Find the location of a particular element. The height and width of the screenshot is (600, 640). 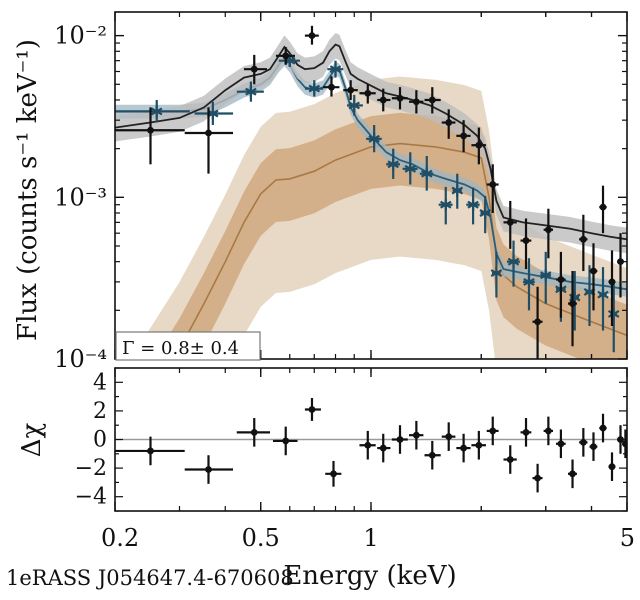

x-tick-label: 0.2 is located at coordinates (120, 538).